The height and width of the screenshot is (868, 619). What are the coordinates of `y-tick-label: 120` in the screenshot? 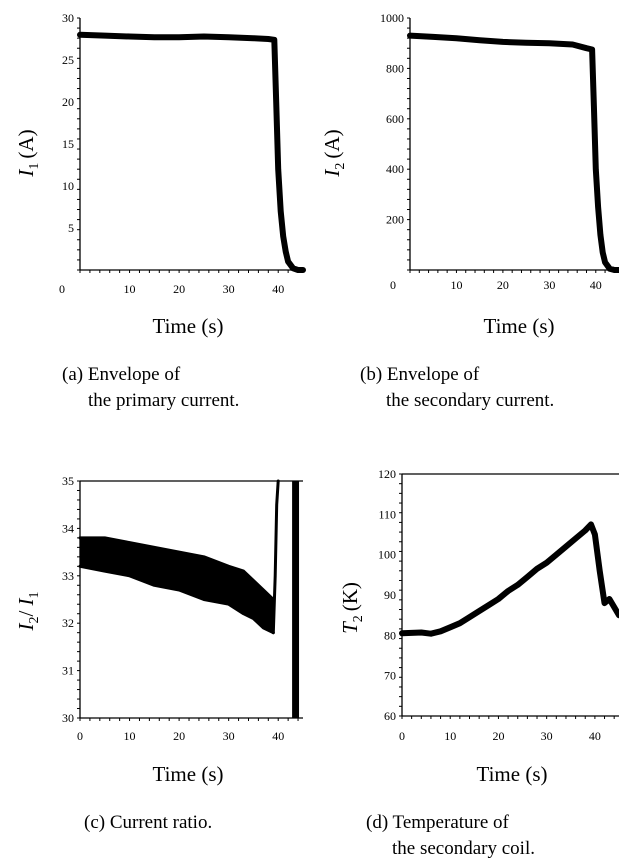 It's located at (387, 474).